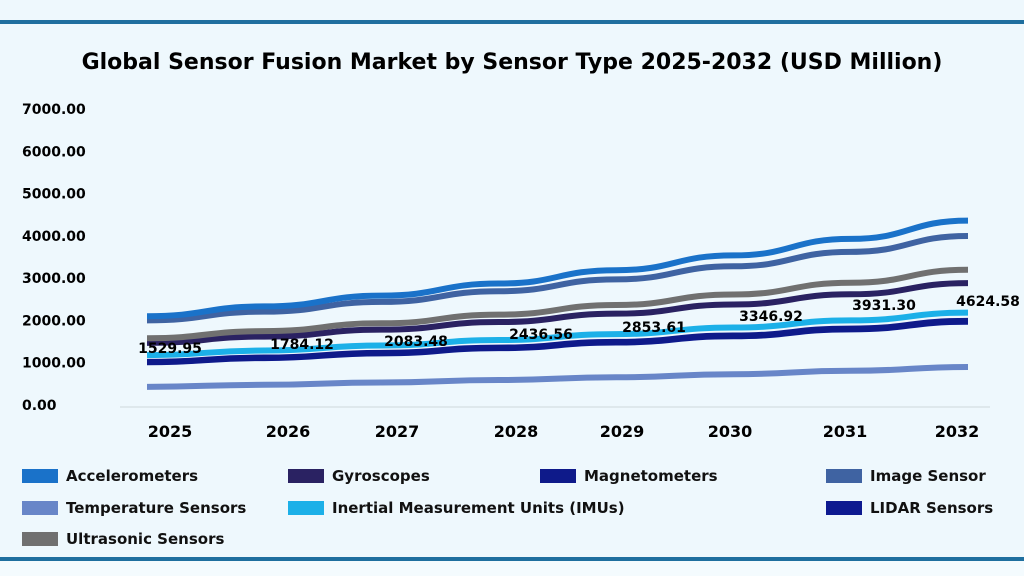  Describe the element at coordinates (416, 342) in the screenshot. I see `data-label: 2083.48` at that location.